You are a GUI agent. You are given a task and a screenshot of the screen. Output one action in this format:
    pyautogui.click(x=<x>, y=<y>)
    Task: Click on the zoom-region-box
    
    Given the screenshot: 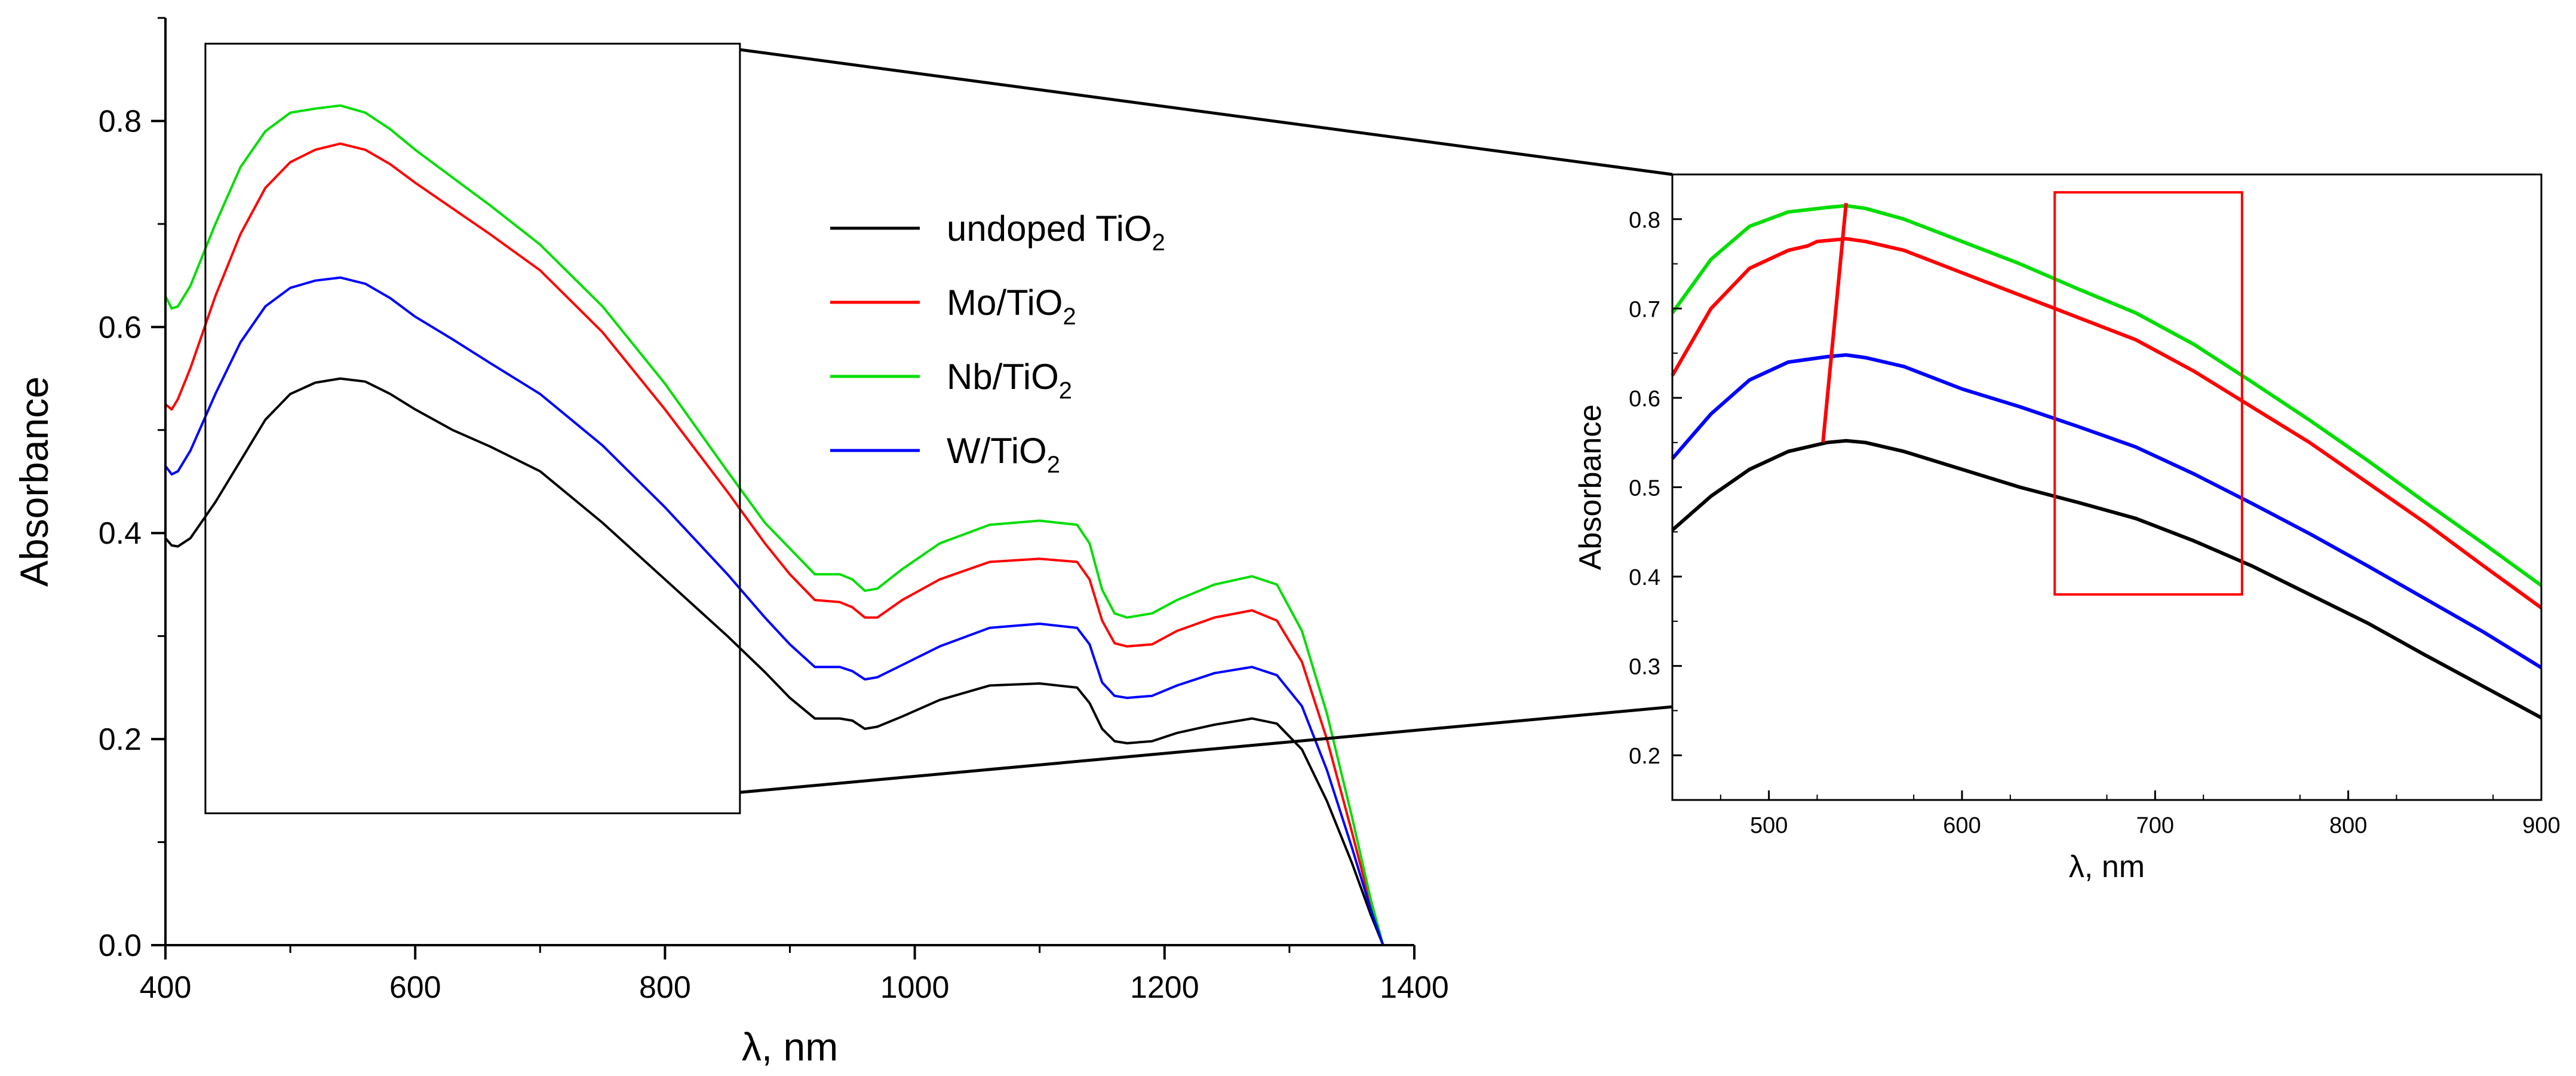 What is the action you would take?
    pyautogui.click(x=472, y=428)
    